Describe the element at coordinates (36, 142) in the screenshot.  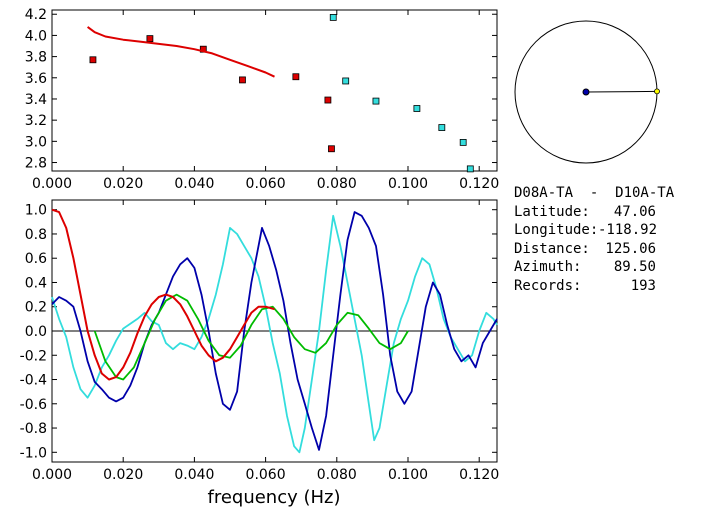
I see `y-tick-label: 3.0` at that location.